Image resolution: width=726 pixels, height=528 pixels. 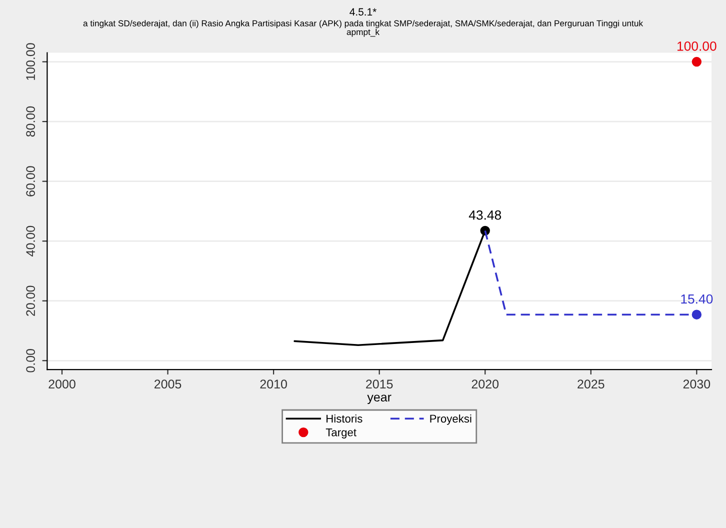 What do you see at coordinates (344, 418) in the screenshot?
I see `legend-label: Historis` at bounding box center [344, 418].